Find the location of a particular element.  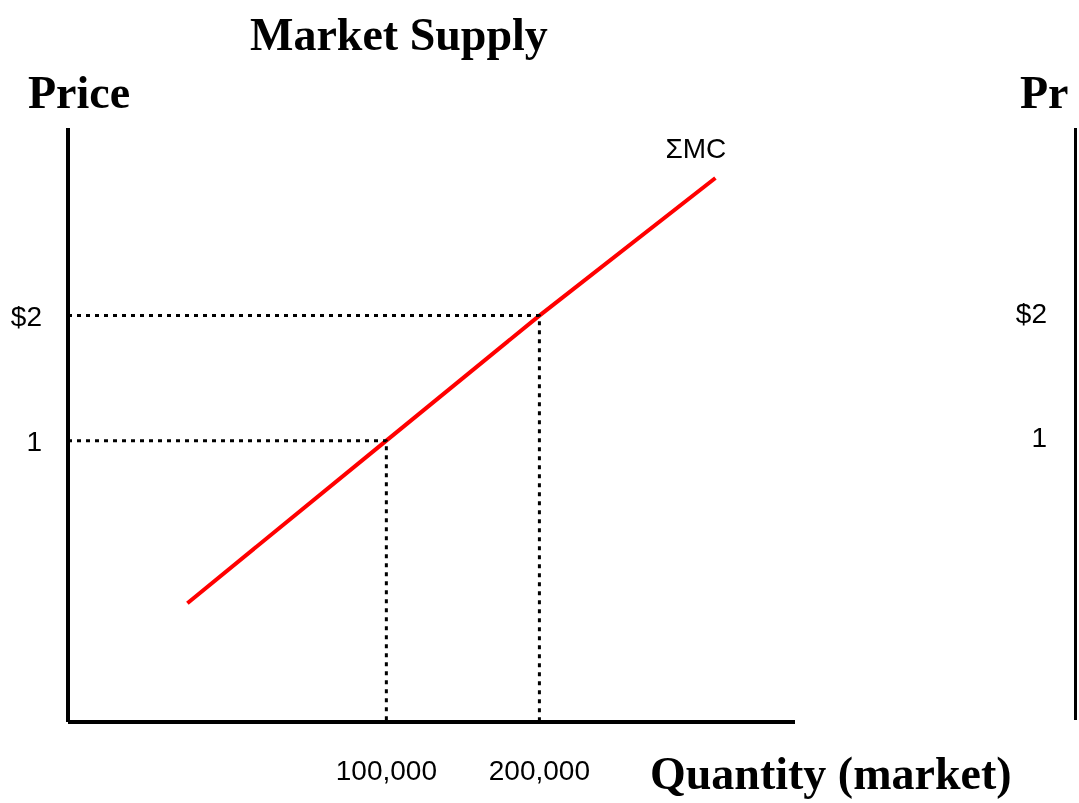

x-tick-label: 100,000 is located at coordinates (386, 770).